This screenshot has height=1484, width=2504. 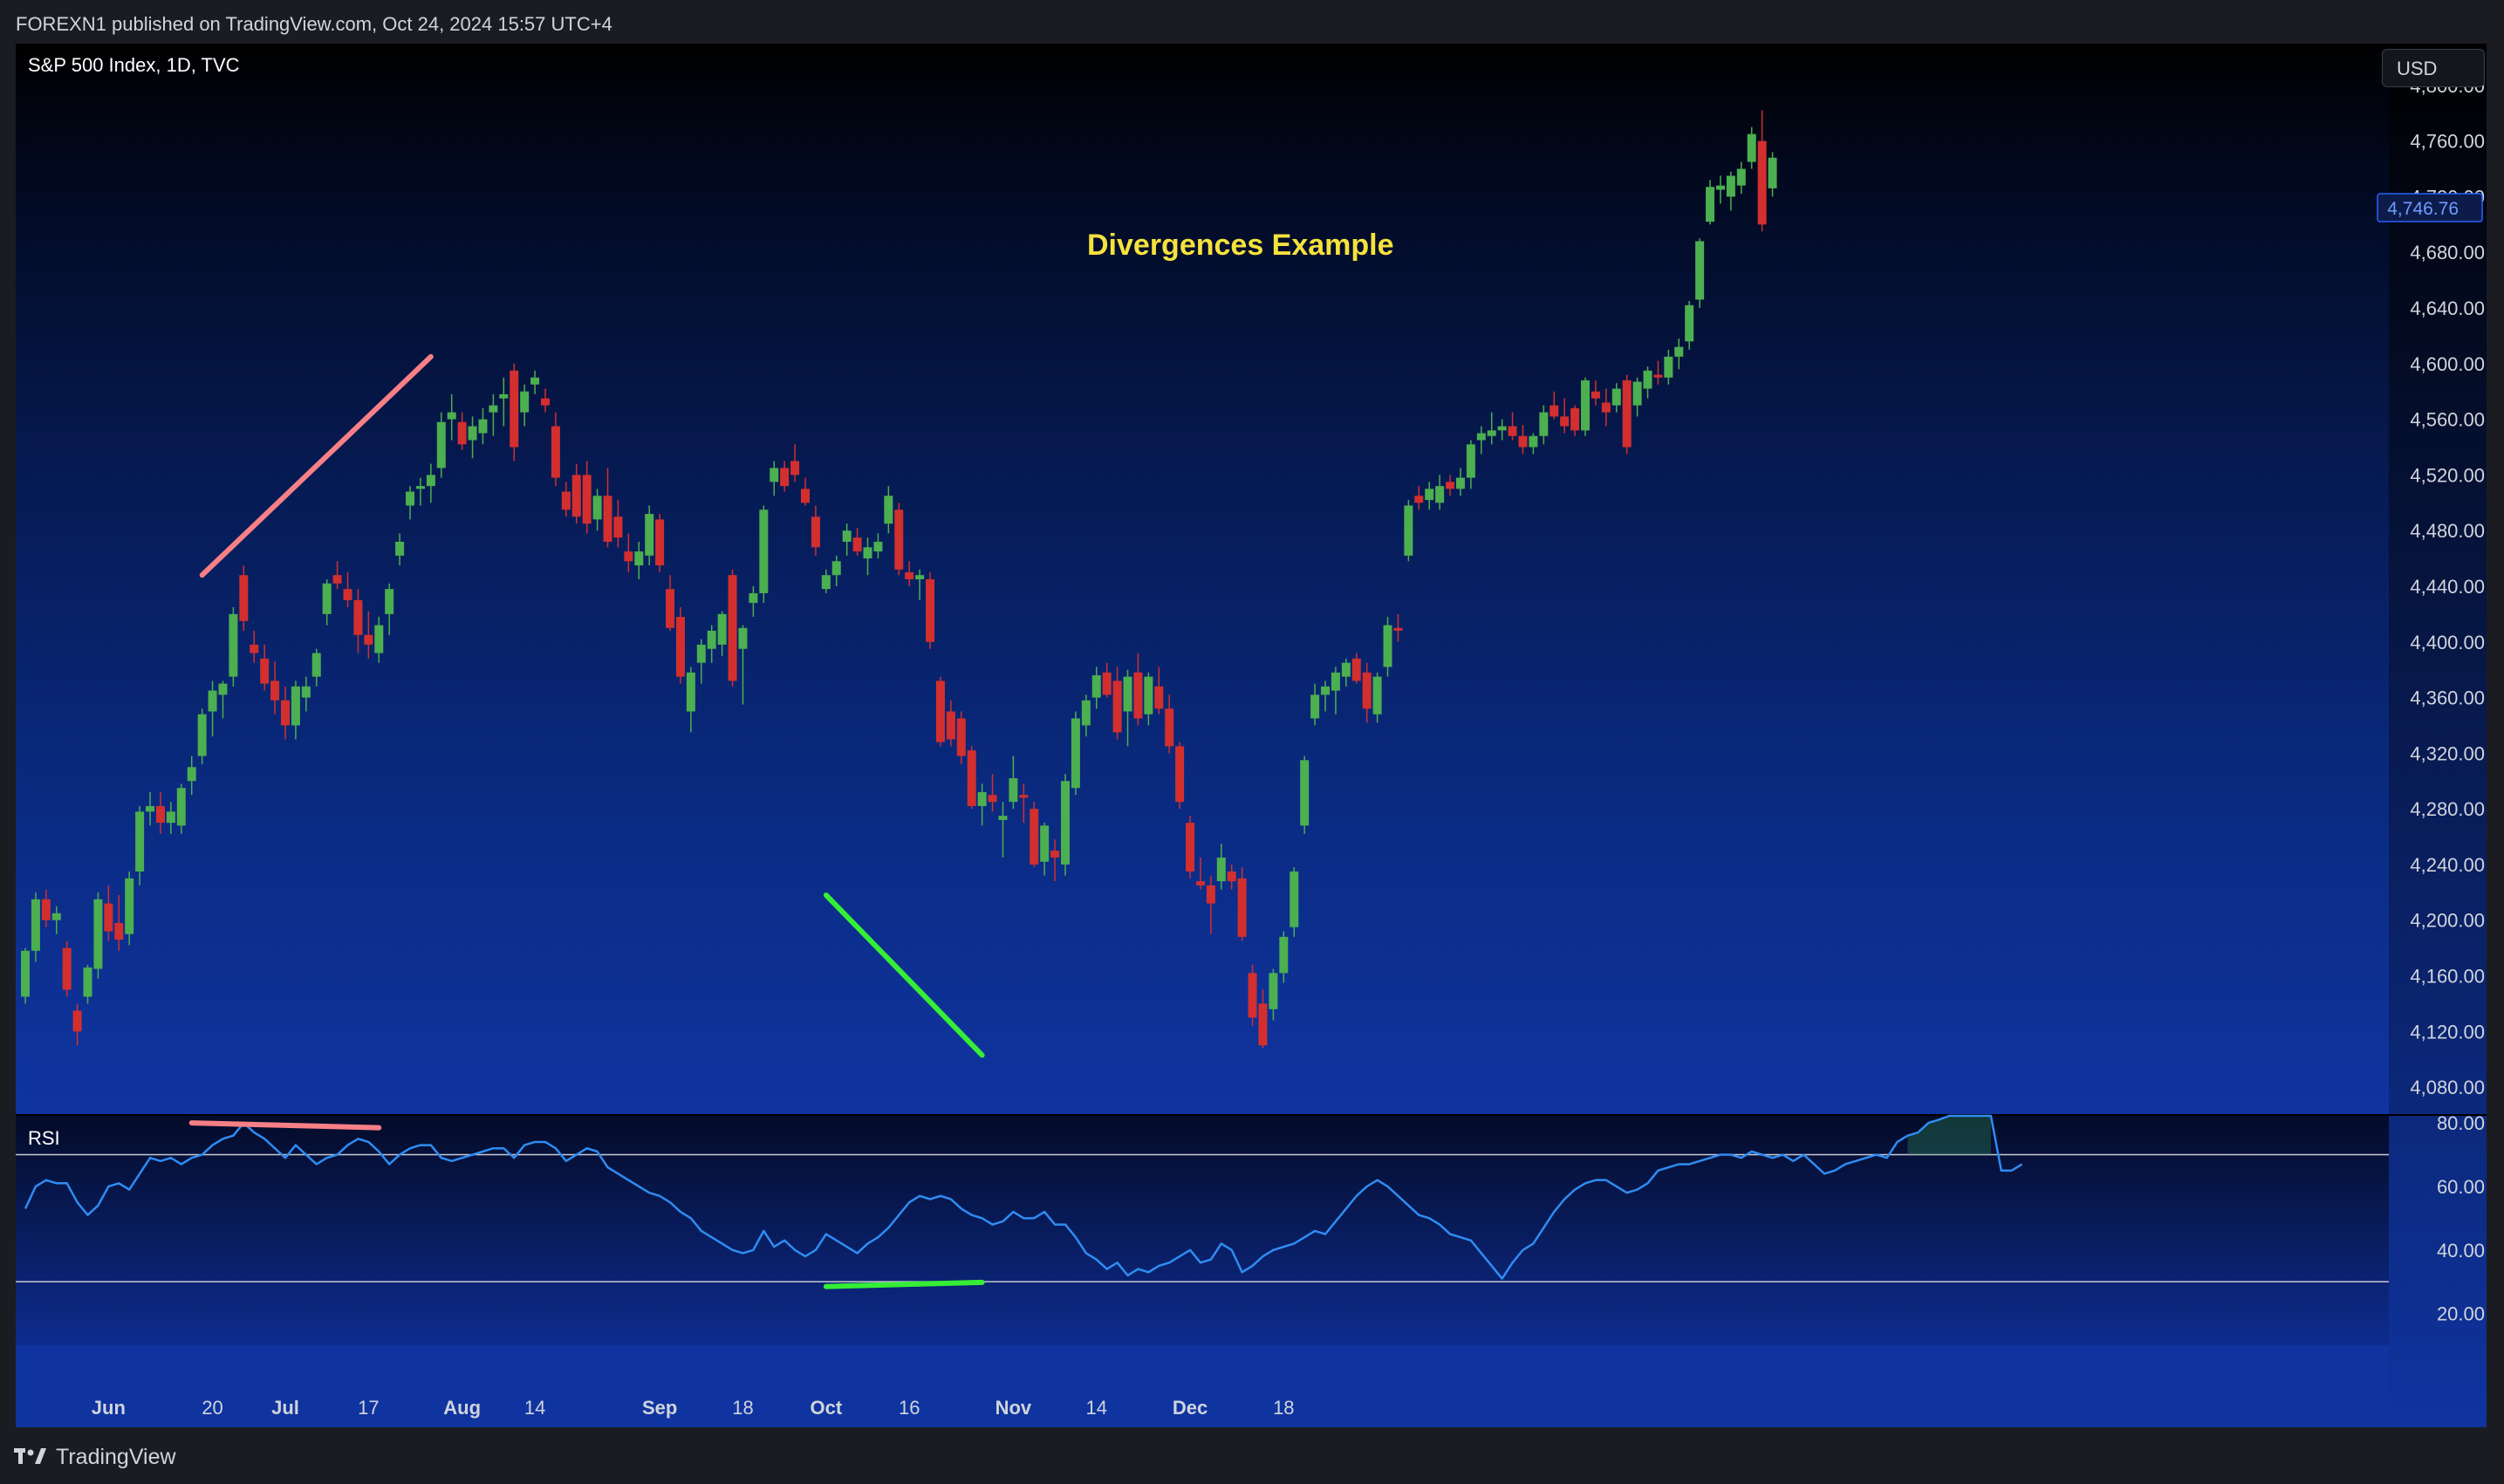 I want to click on time-tick-label: Nov, so click(x=1013, y=1408).